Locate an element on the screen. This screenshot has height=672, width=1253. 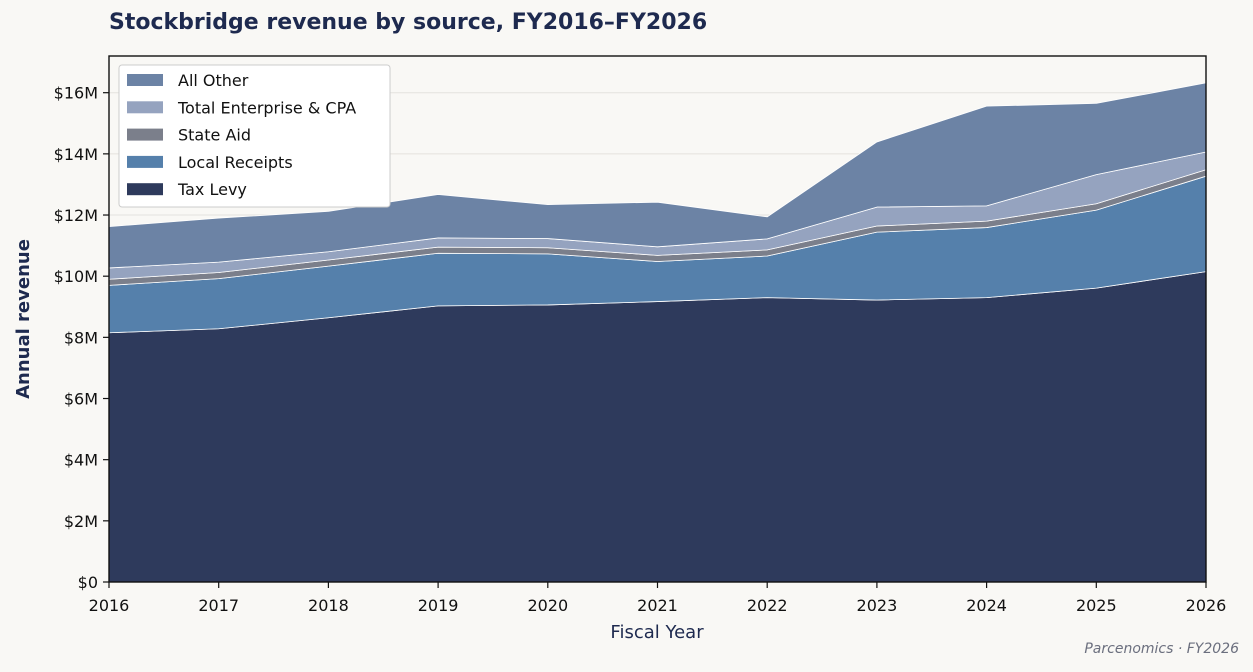
legend-label-state-aid: State Aid is located at coordinates (214, 135).